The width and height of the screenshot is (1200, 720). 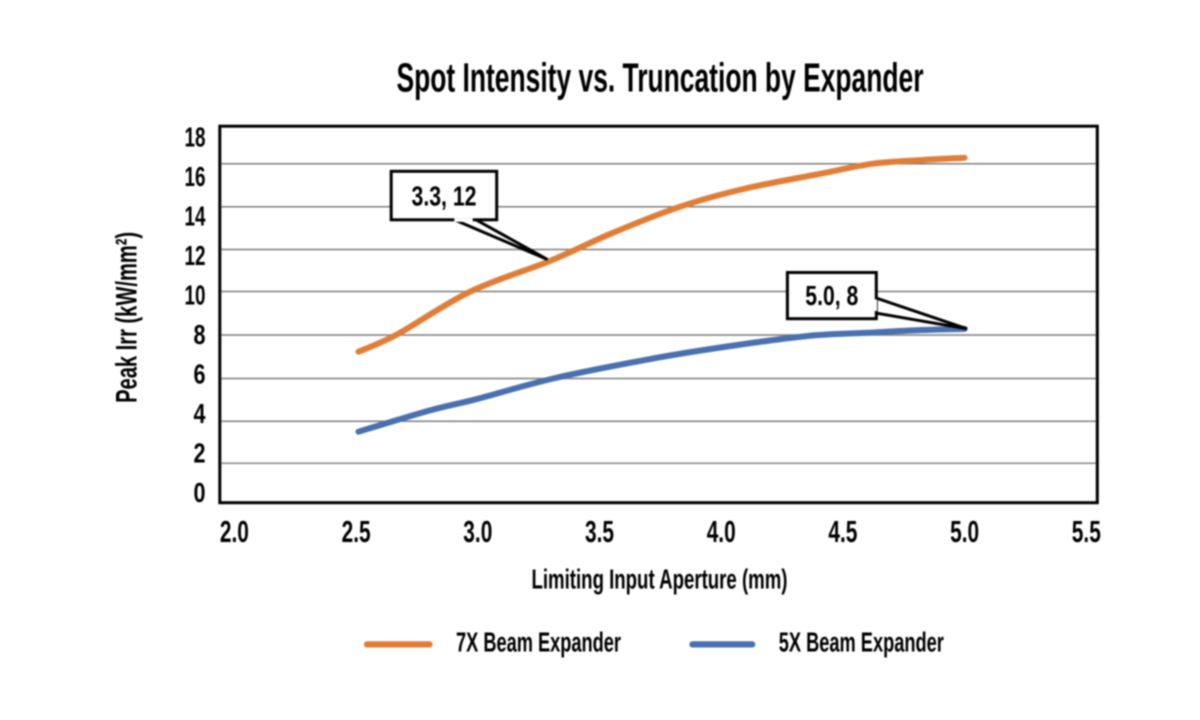 What do you see at coordinates (538, 642) in the screenshot?
I see `svg-text: 7X Beam Expander` at bounding box center [538, 642].